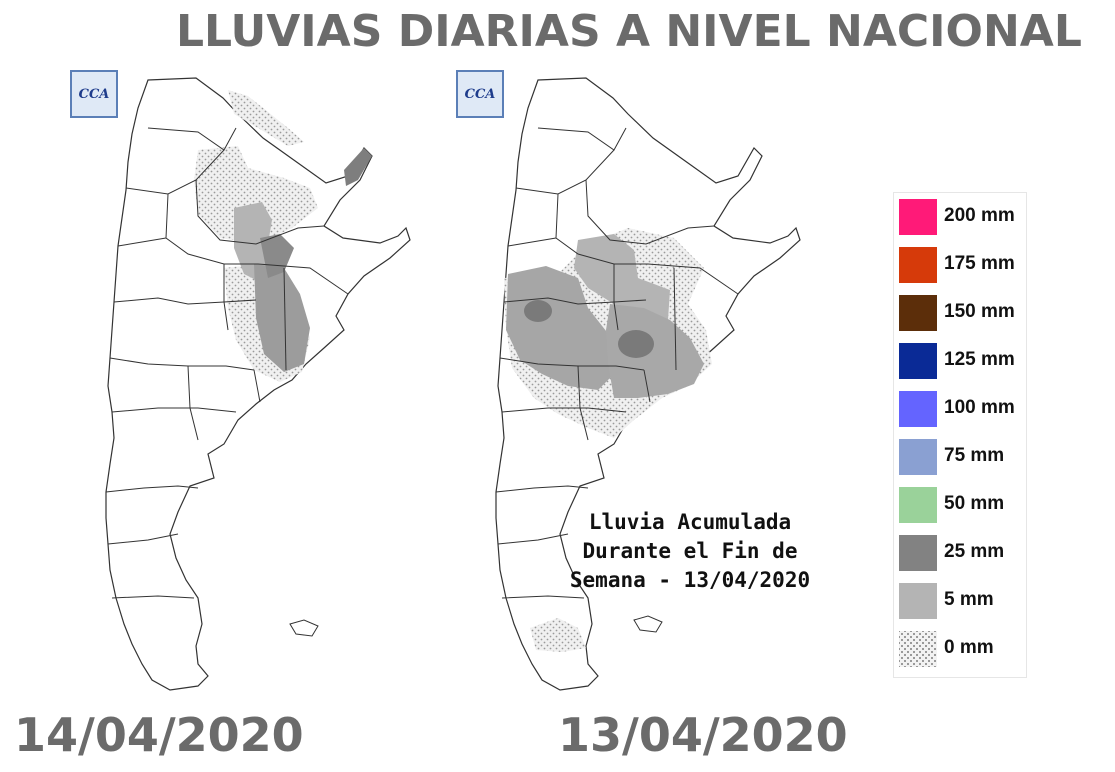 The width and height of the screenshot is (1115, 772). I want to click on legend-item: 150 mm, so click(960, 313).